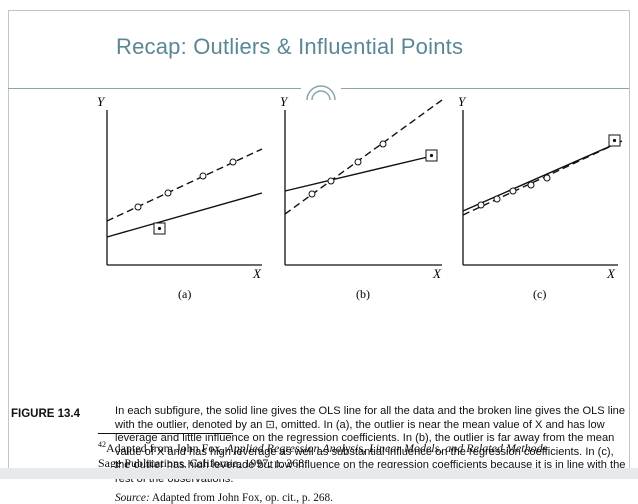 Image resolution: width=638 pixels, height=504 pixels. I want to click on panel-b-ols-dashed-line, so click(363, 157).